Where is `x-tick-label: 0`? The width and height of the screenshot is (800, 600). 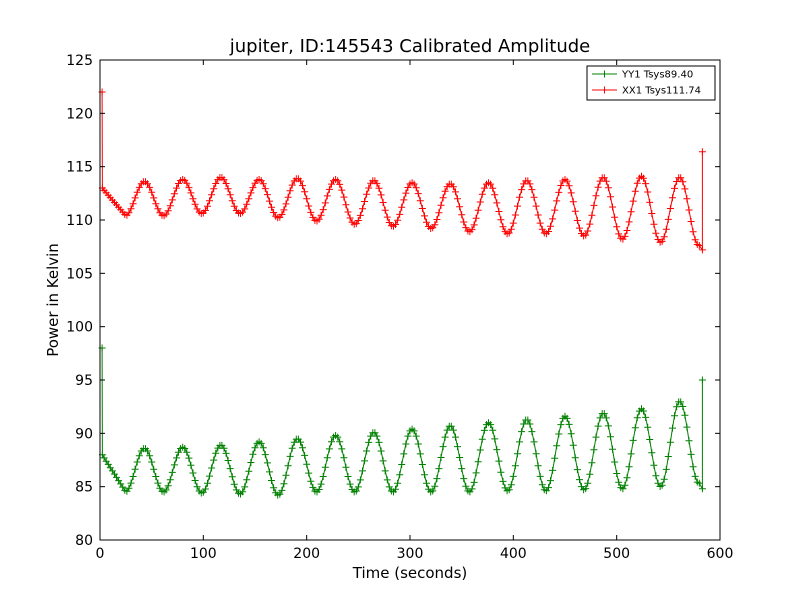
x-tick-label: 0 is located at coordinates (100, 554).